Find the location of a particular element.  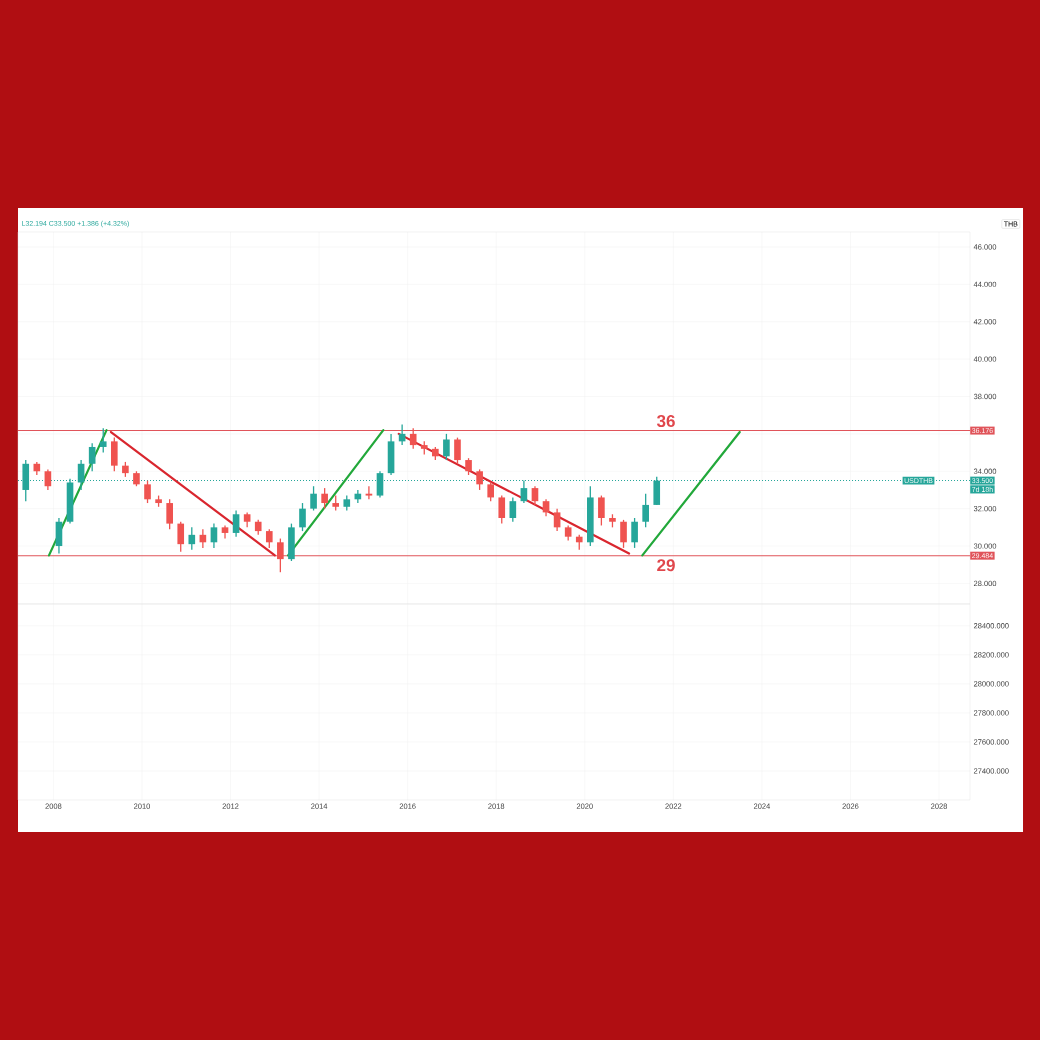

annotation: 36 is located at coordinates (665, 421).